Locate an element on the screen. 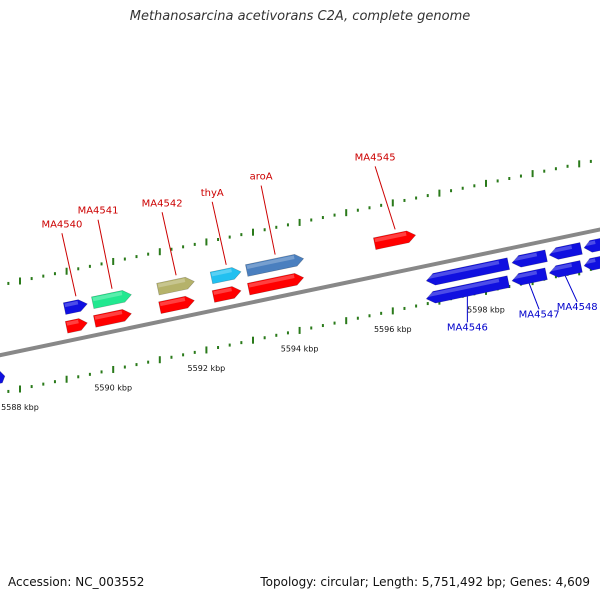 Image resolution: width=600 pixels, height=600 pixels. gene-label: MA4546 is located at coordinates (467, 327).